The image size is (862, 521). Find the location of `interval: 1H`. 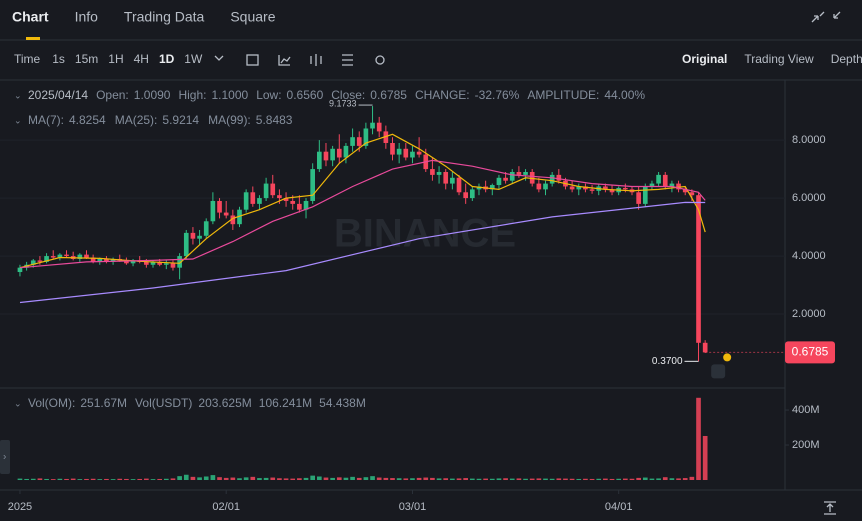

interval: 1H is located at coordinates (115, 59).